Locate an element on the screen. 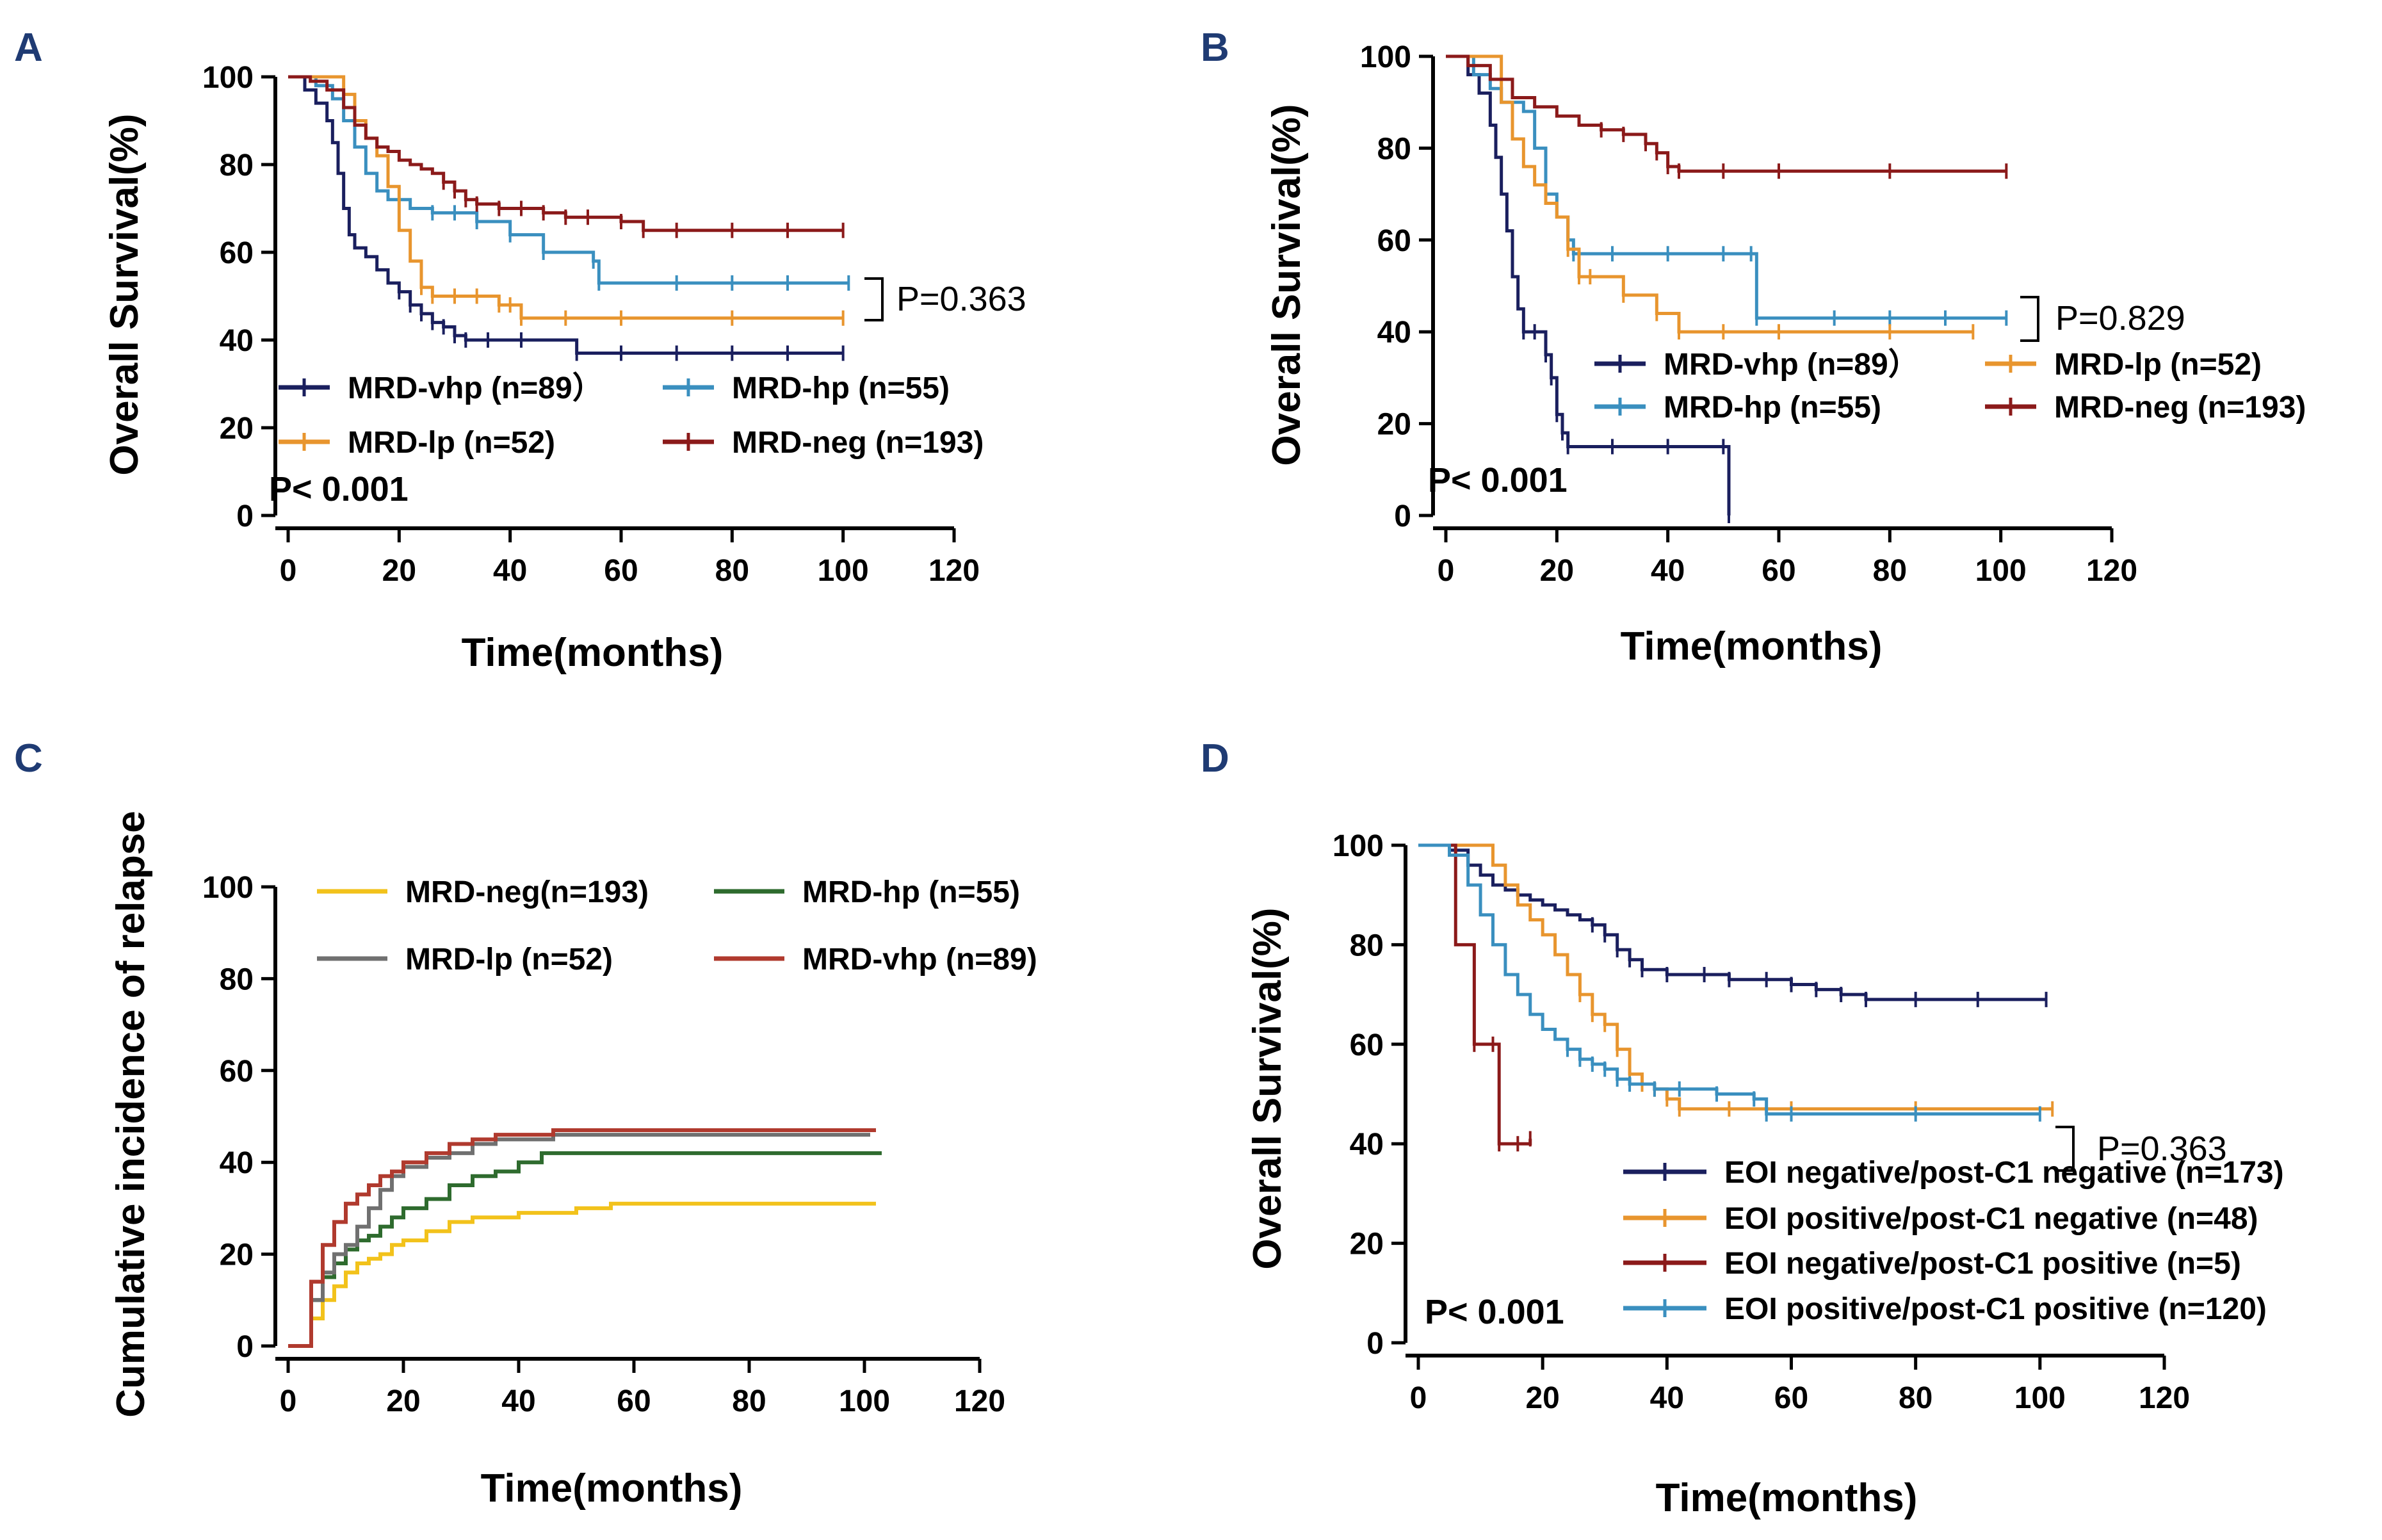 The width and height of the screenshot is (2382, 1540). panel-letter: D is located at coordinates (1215, 759).